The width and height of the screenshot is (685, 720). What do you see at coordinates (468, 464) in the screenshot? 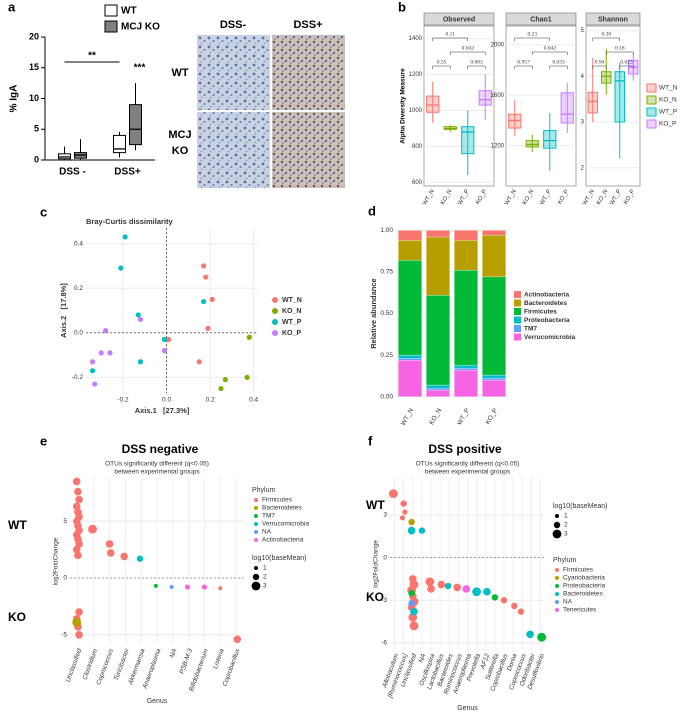
I see `chart-subtitle: OTUs significantly different (q<0.05)` at bounding box center [468, 464].